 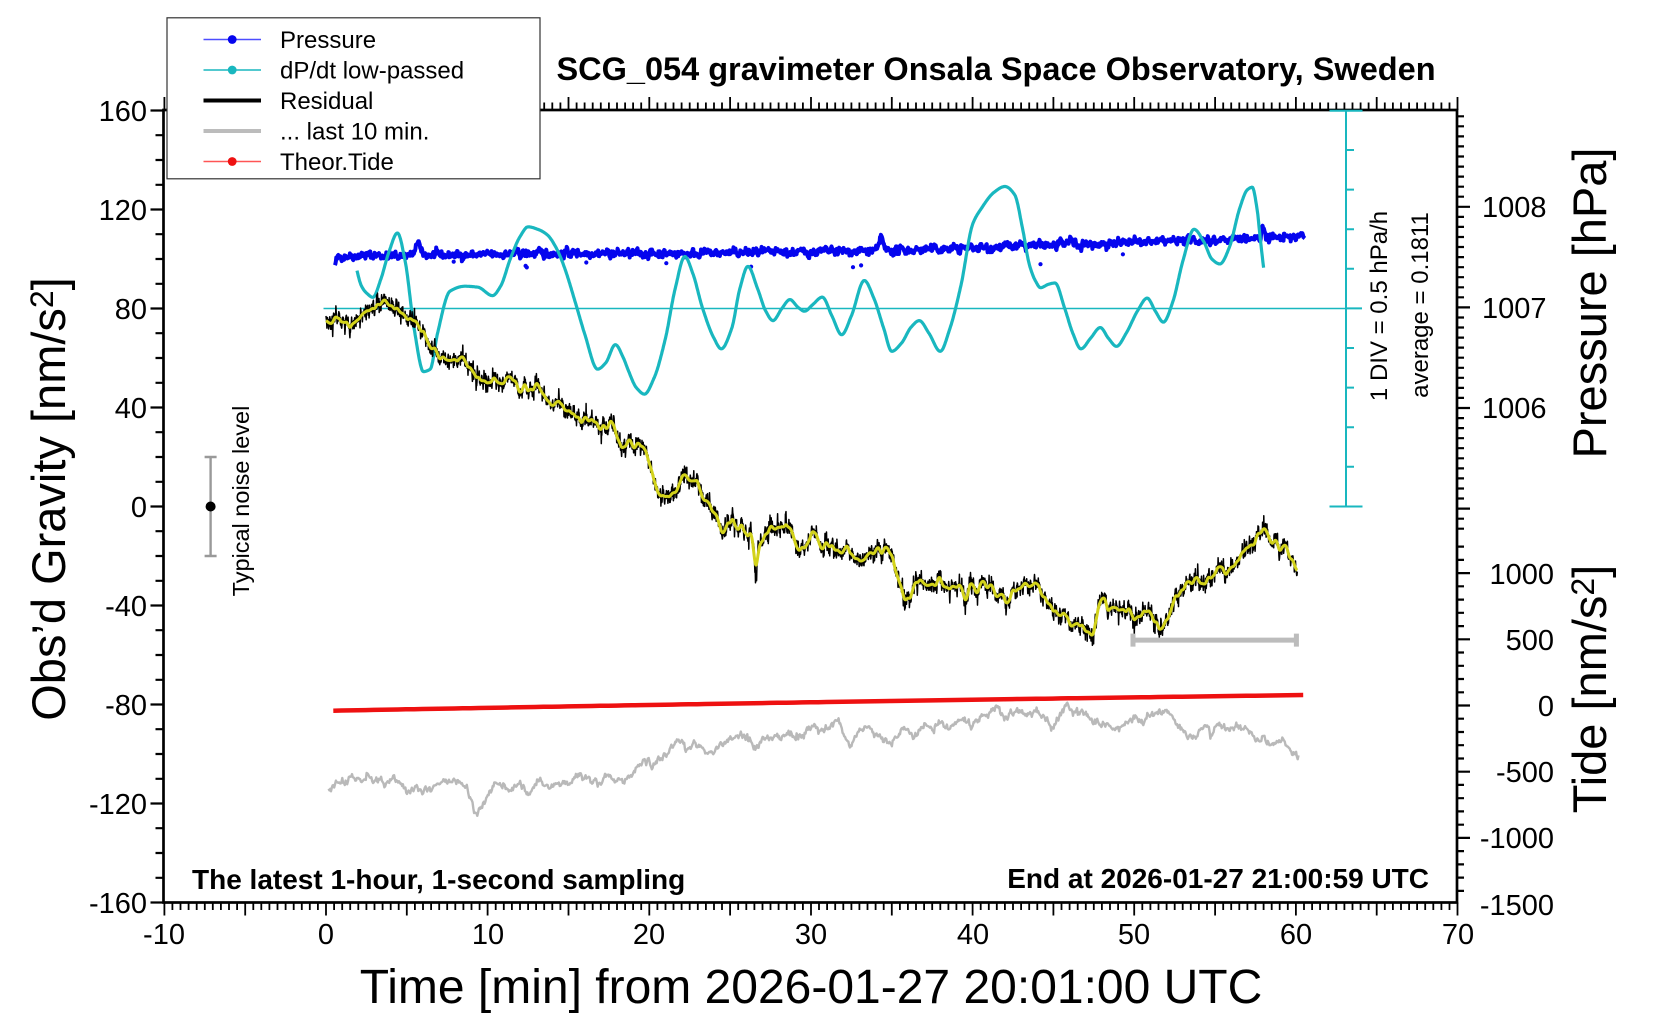 What do you see at coordinates (326, 101) in the screenshot?
I see `svg-text: Residual` at bounding box center [326, 101].